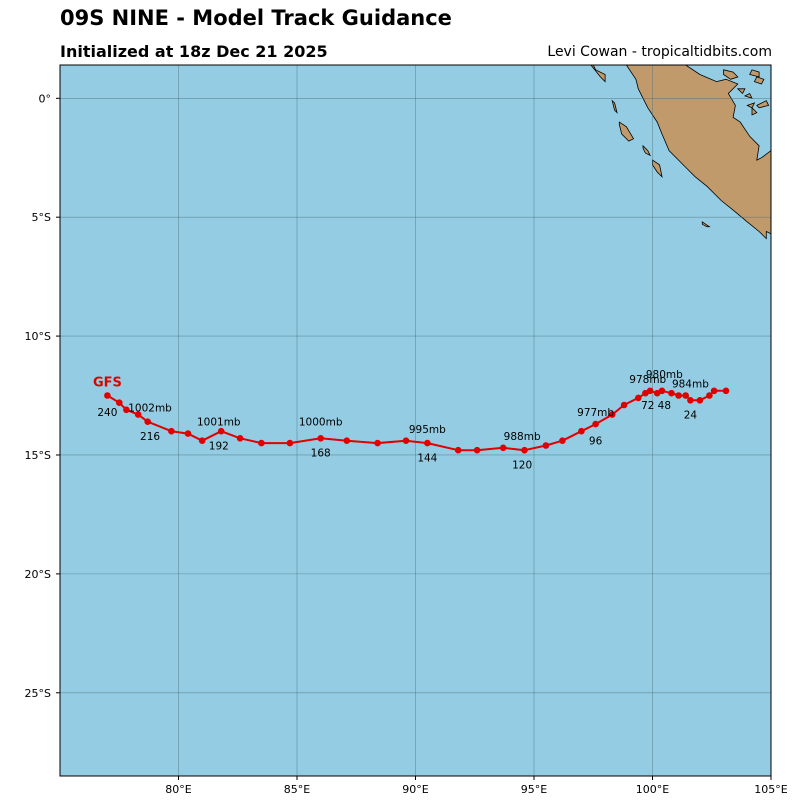 This screenshot has width=800, height=800. I want to click on gfs-track, so click(417, 420).